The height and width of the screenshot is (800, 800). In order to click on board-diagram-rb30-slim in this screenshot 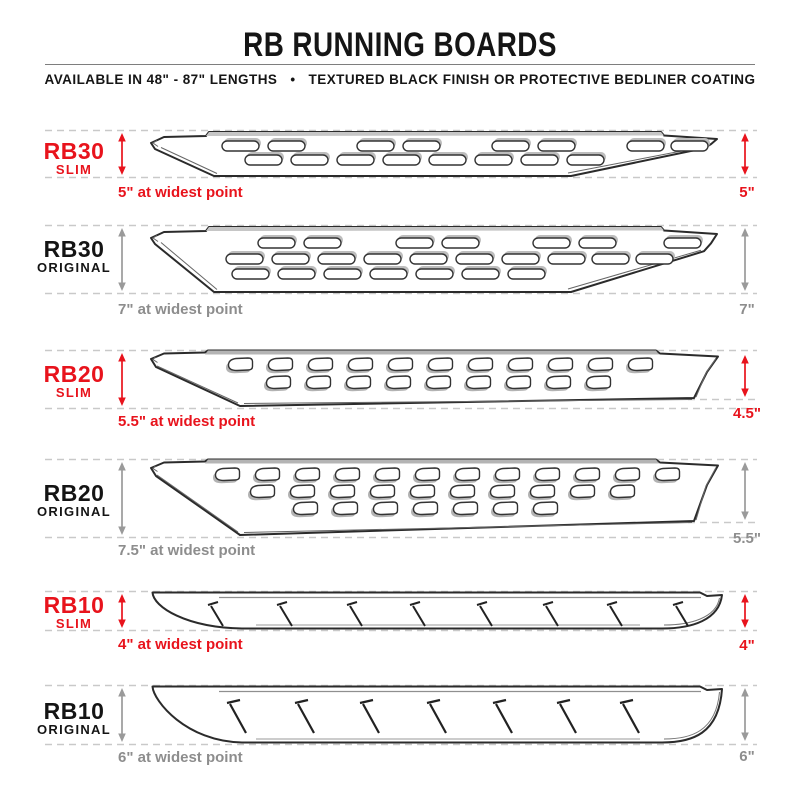, I will do `click(401, 154)`.